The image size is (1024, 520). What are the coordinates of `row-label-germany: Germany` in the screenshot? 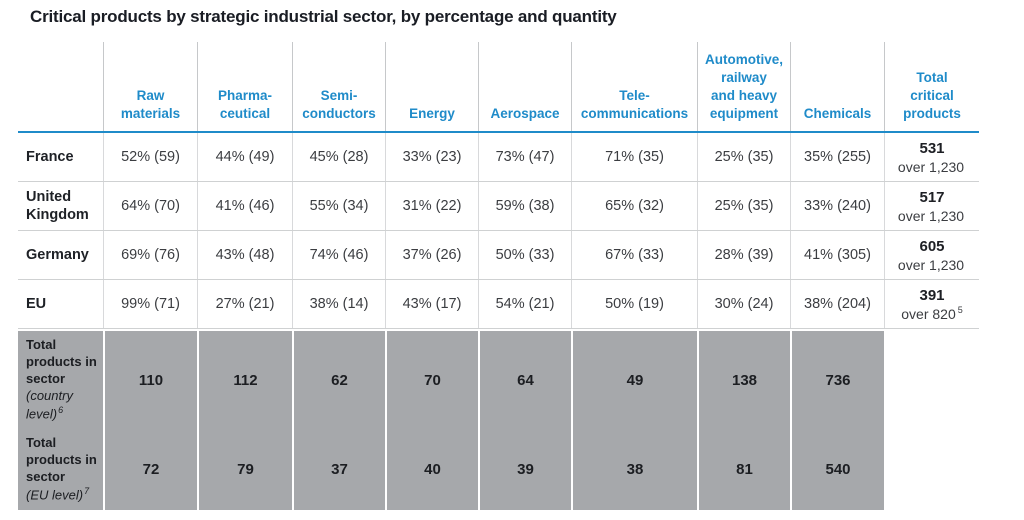 It's located at (57, 255).